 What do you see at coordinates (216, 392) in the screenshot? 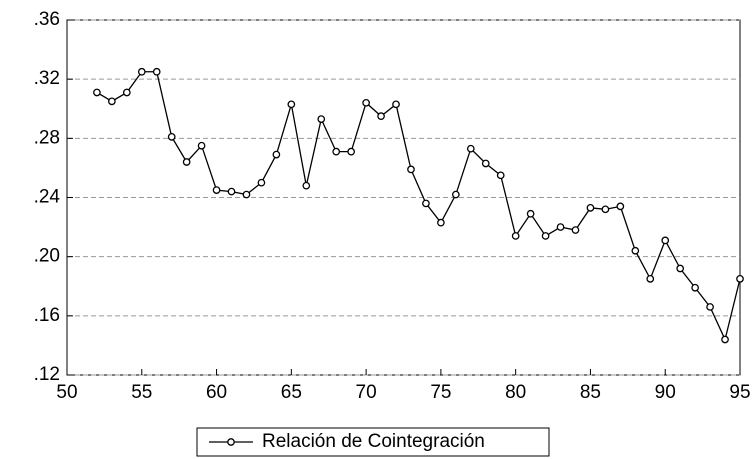
I see `x-tick-label: 60` at bounding box center [216, 392].